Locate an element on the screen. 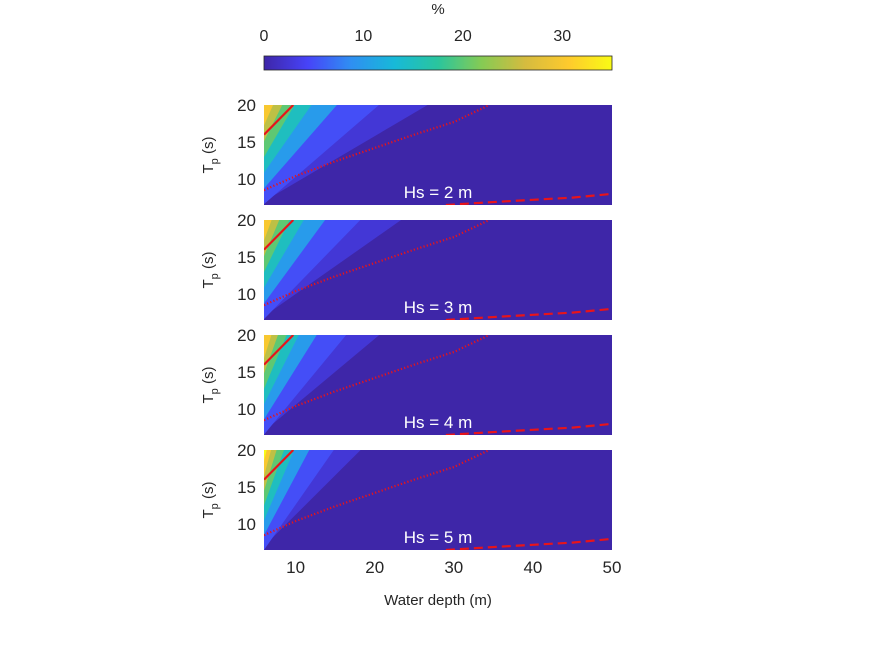 Image resolution: width=875 pixels, height=656 pixels. x-axis-label: Water depth (m) is located at coordinates (438, 600).